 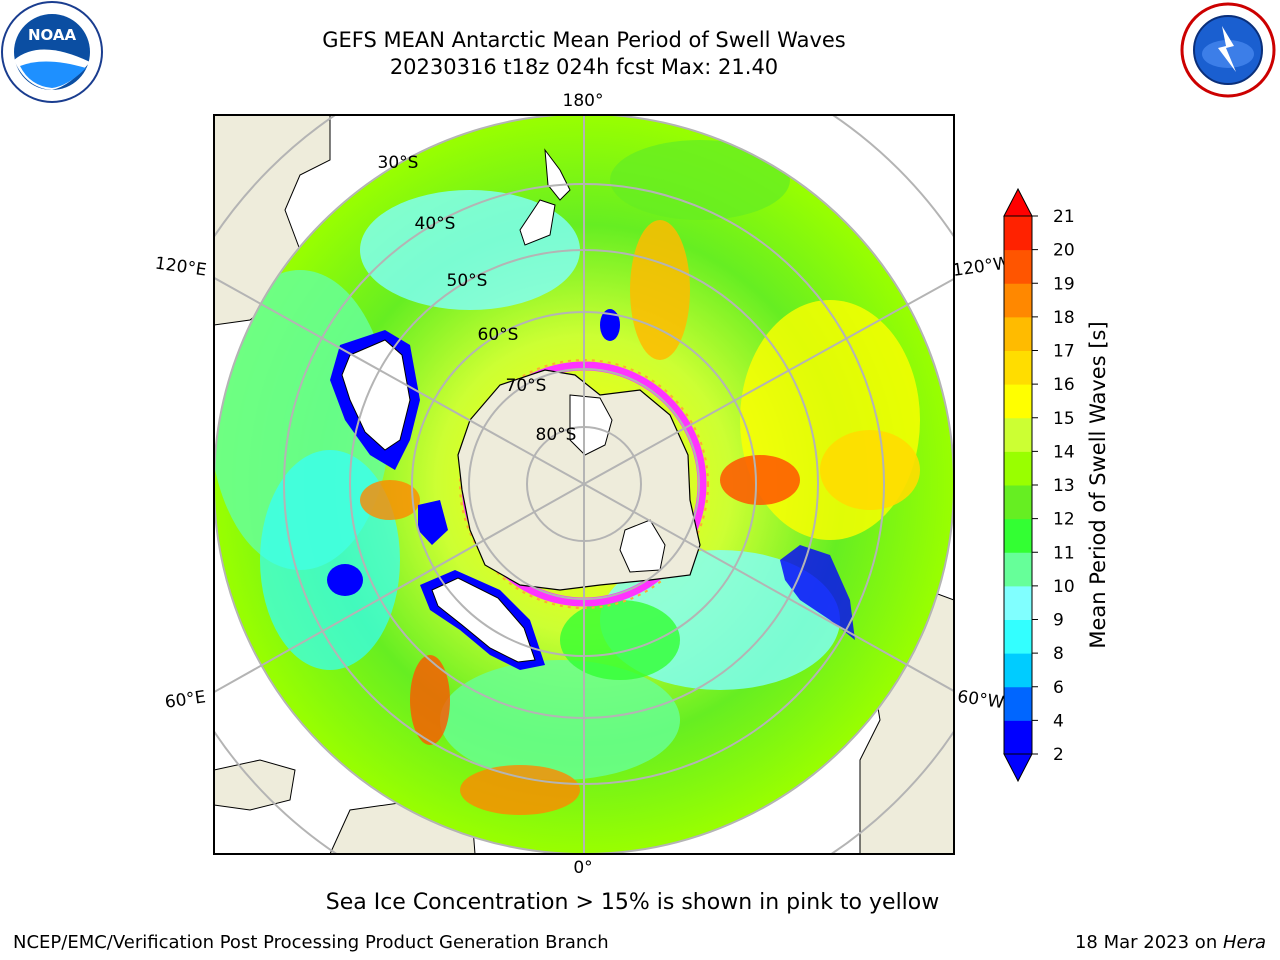 I want to click on colorbar-tick-label: 15, so click(x=1064, y=419).